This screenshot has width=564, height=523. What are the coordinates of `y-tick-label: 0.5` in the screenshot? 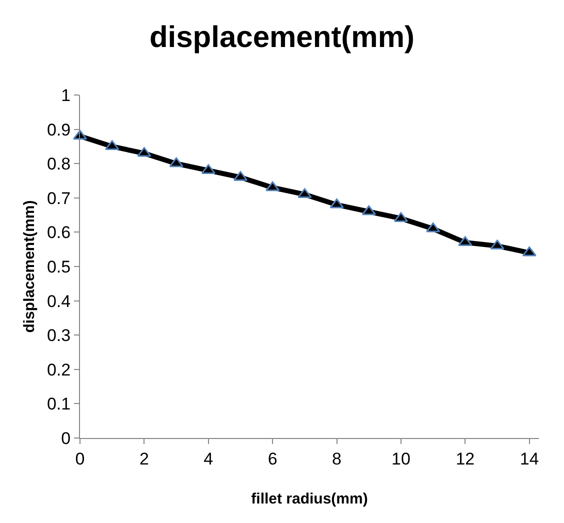 It's located at (58, 266).